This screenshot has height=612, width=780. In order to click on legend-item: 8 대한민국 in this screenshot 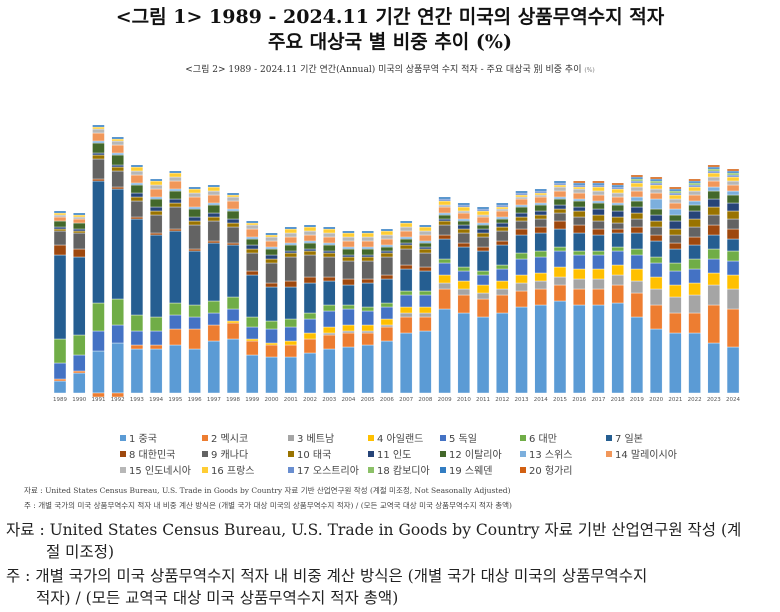, I will do `click(147, 453)`.